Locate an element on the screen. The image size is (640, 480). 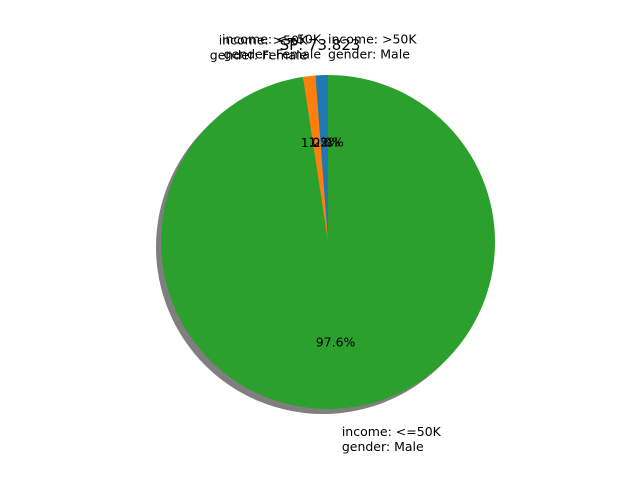
slice-label: income: >50K gender: Male is located at coordinates (372, 46).